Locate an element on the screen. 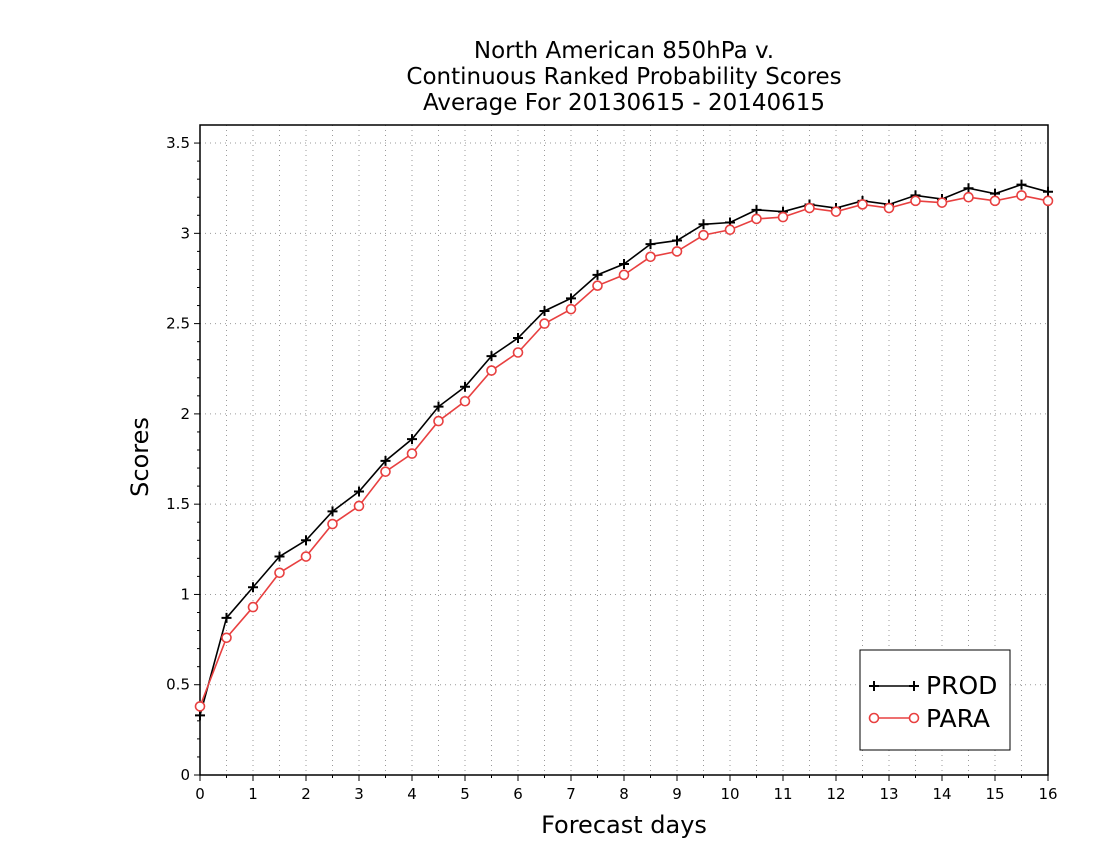  y-tick-label: 0 is located at coordinates (185, 775).